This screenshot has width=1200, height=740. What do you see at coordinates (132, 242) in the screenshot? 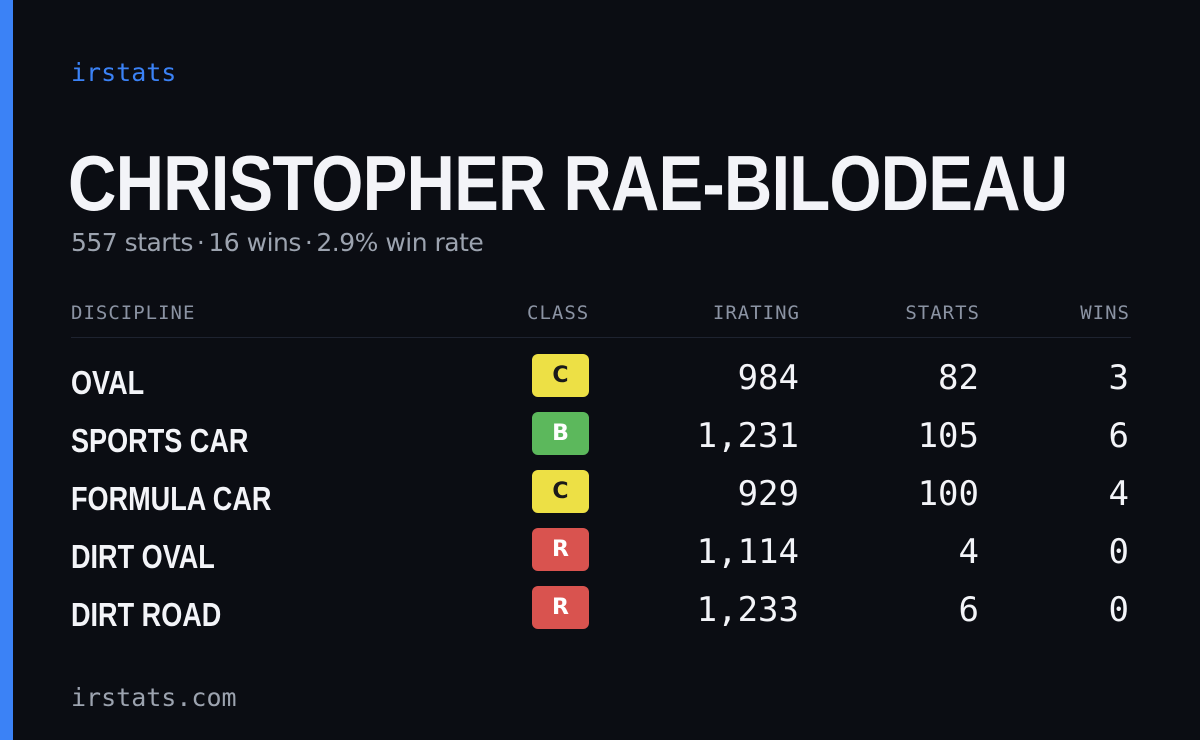
I see `summary-starts: 557 starts` at bounding box center [132, 242].